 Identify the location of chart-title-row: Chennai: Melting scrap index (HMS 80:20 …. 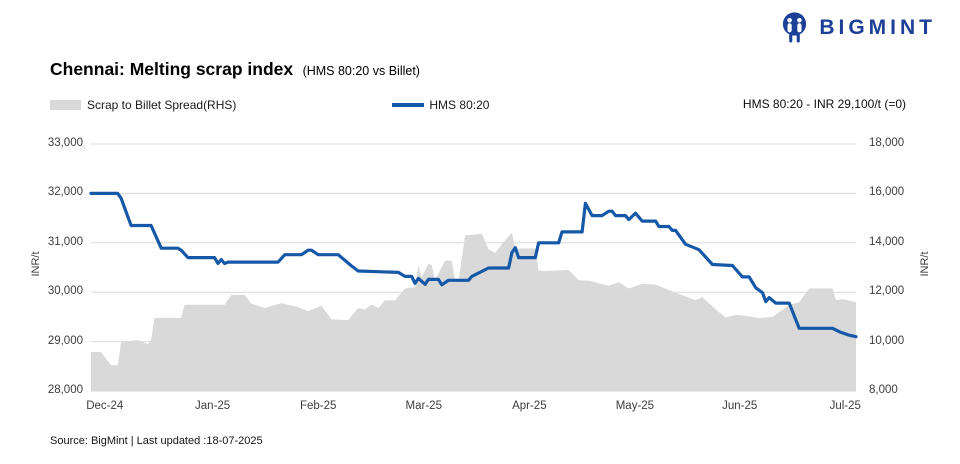
(235, 69).